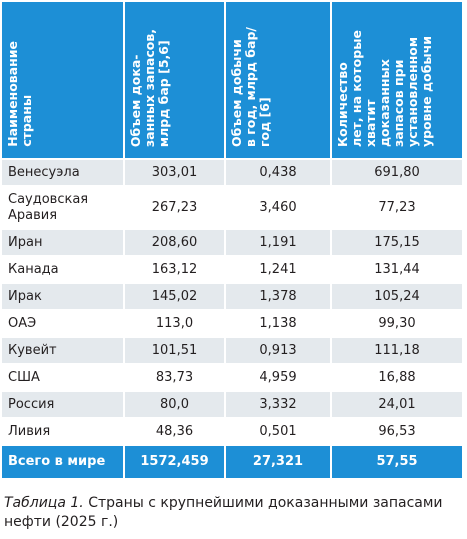 Image resolution: width=467 pixels, height=539 pixels. I want to click on value-cell: 0,501, so click(278, 431).